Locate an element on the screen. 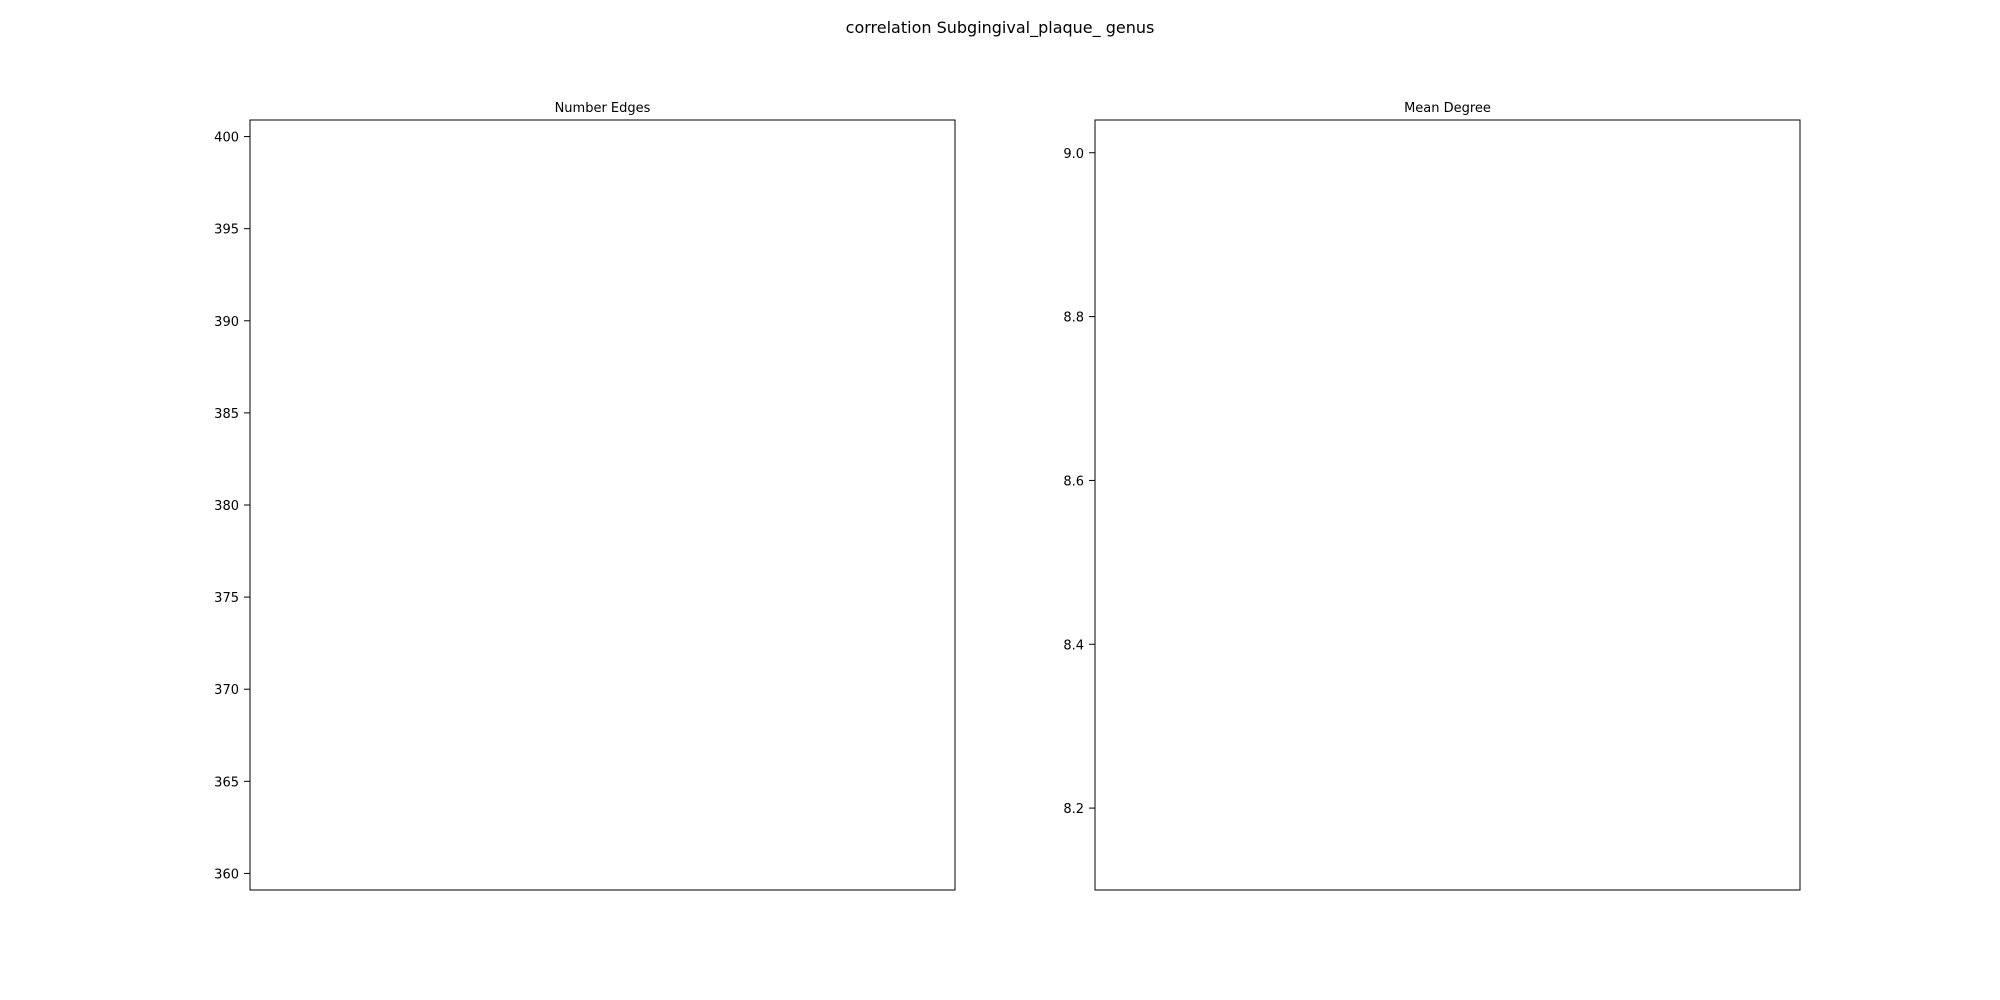 This screenshot has height=1000, width=2000. y-tick-label-number-edges: 380 is located at coordinates (226, 506).